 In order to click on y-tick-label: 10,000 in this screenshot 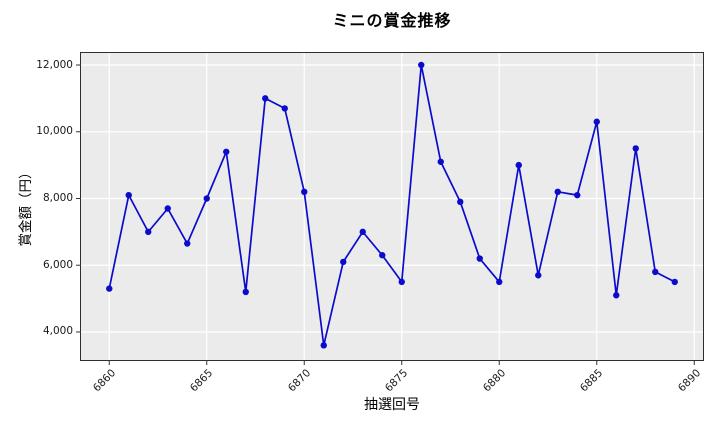, I will do `click(54, 131)`.